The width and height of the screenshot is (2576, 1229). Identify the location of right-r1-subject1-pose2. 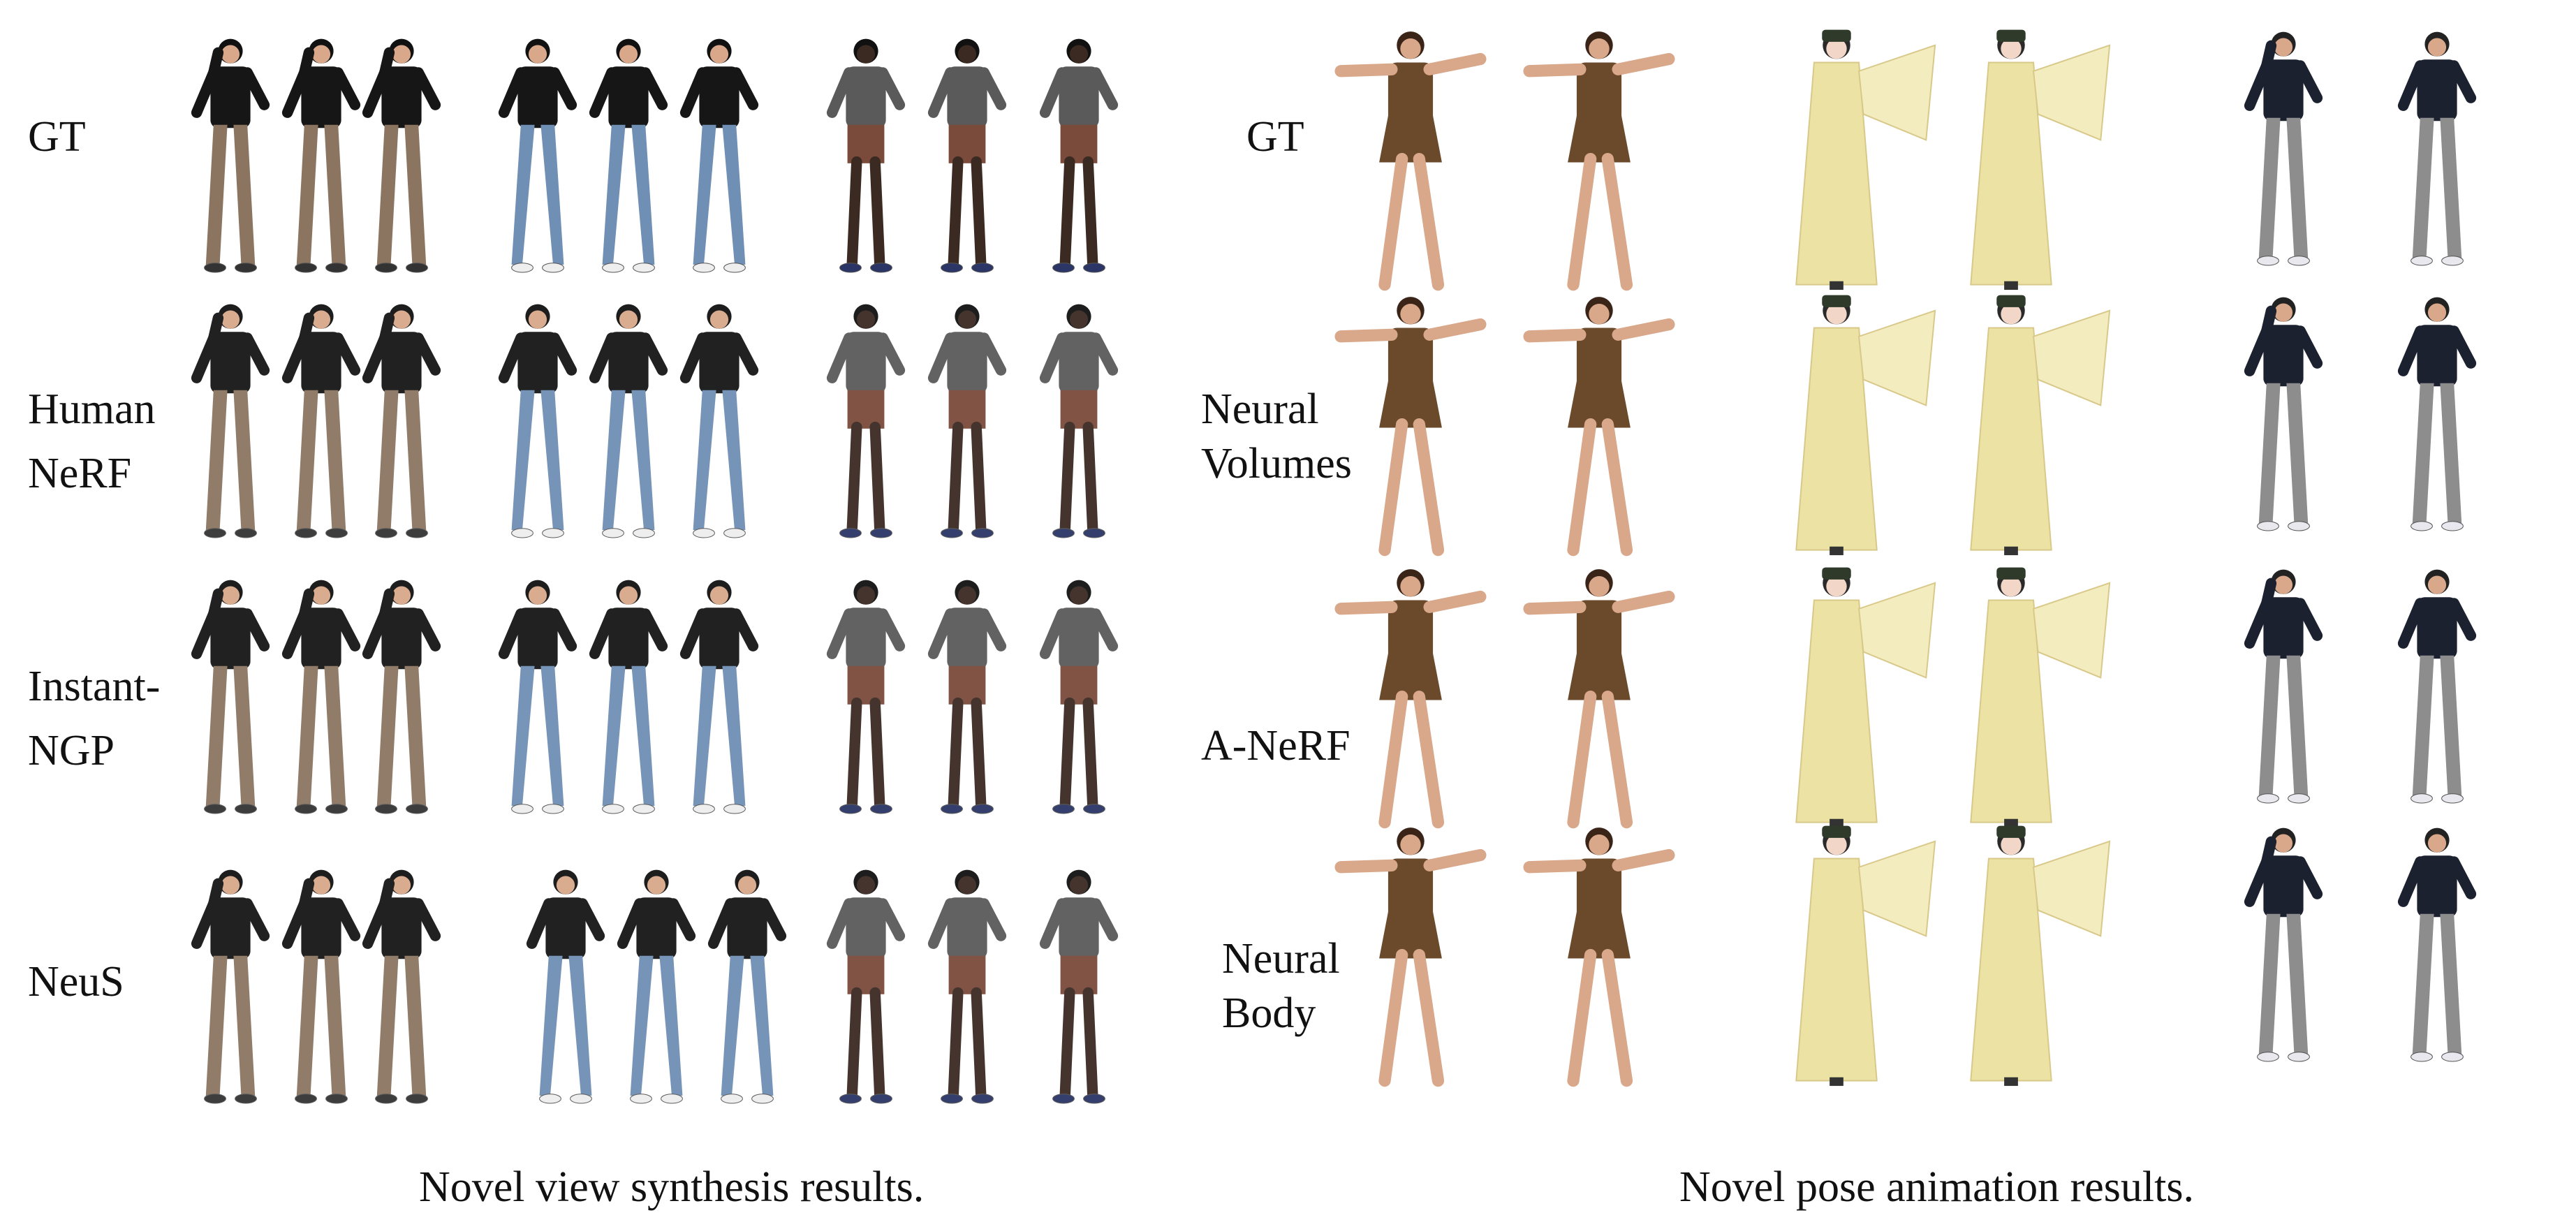
(1599, 161).